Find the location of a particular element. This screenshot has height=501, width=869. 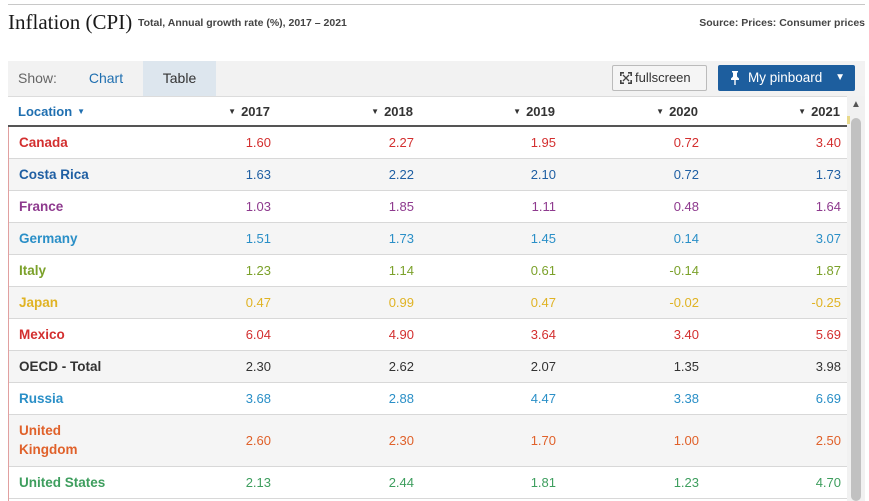

scroll-marker is located at coordinates (848, 120).